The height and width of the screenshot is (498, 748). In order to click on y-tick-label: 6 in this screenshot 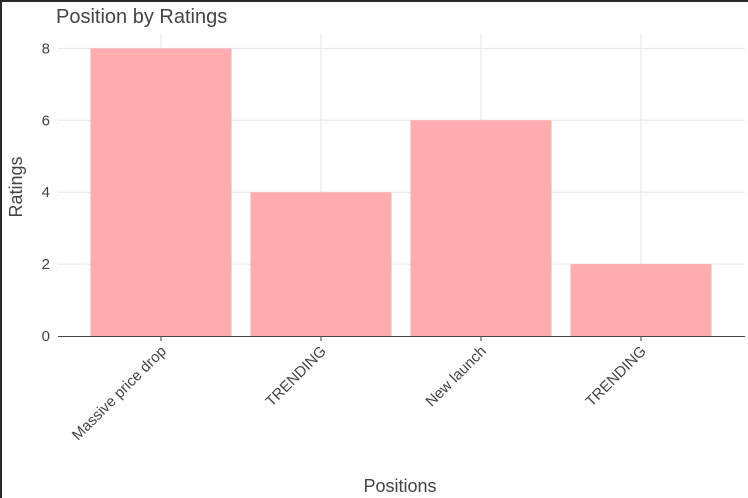, I will do `click(46, 120)`.